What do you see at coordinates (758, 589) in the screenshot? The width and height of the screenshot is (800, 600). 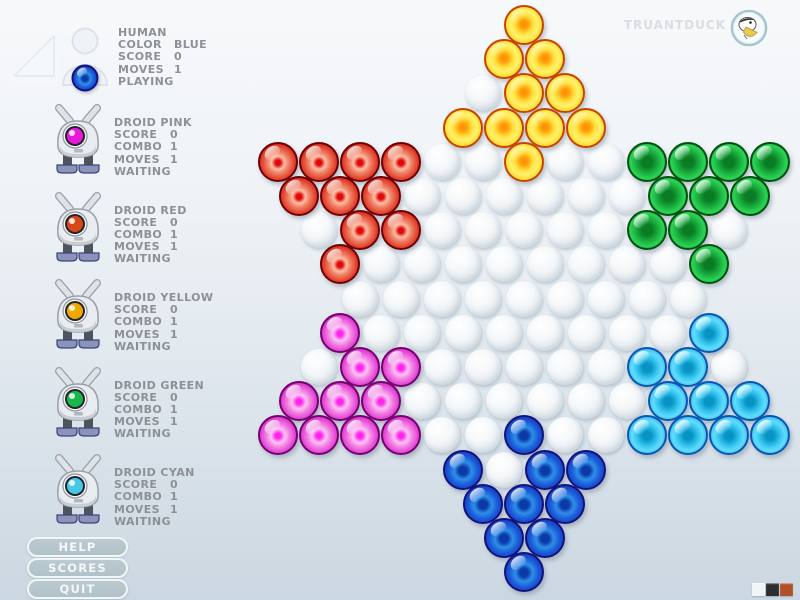 I see `display-swatch-white` at bounding box center [758, 589].